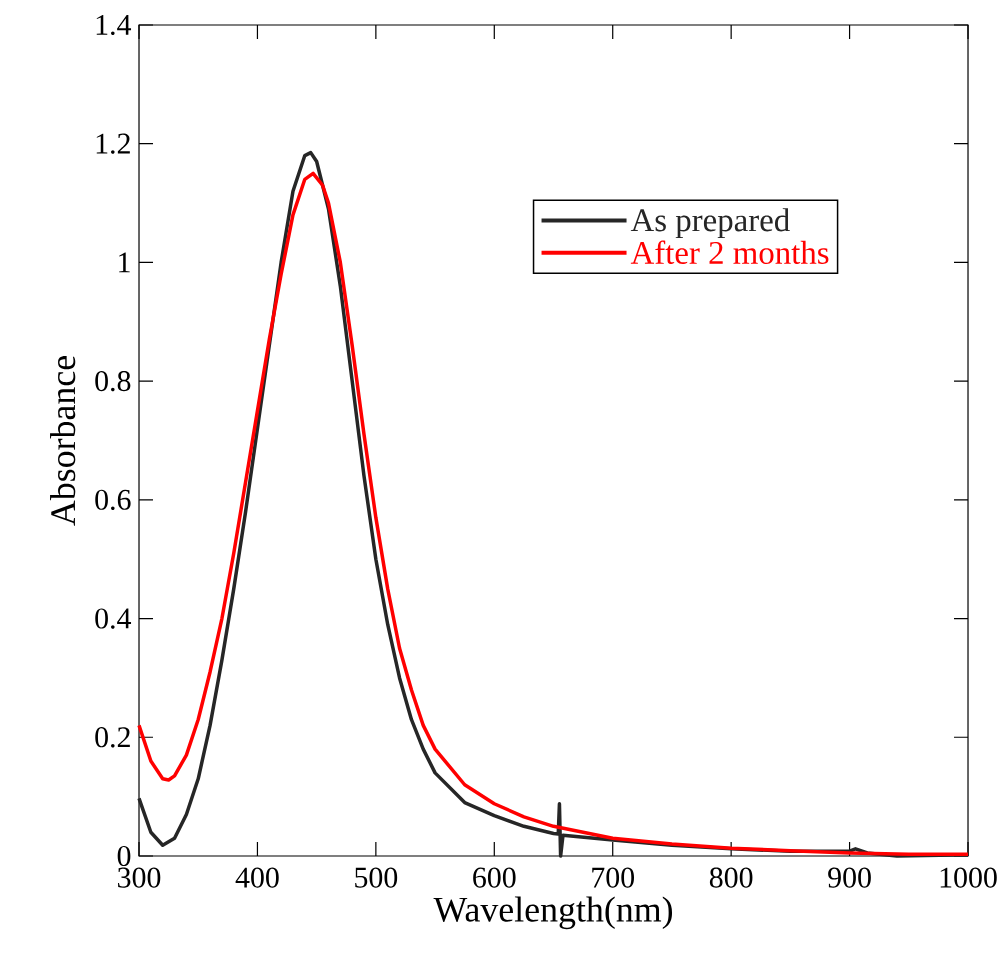 This screenshot has height=966, width=1008. I want to click on legend-label: After 2 months, so click(729, 252).